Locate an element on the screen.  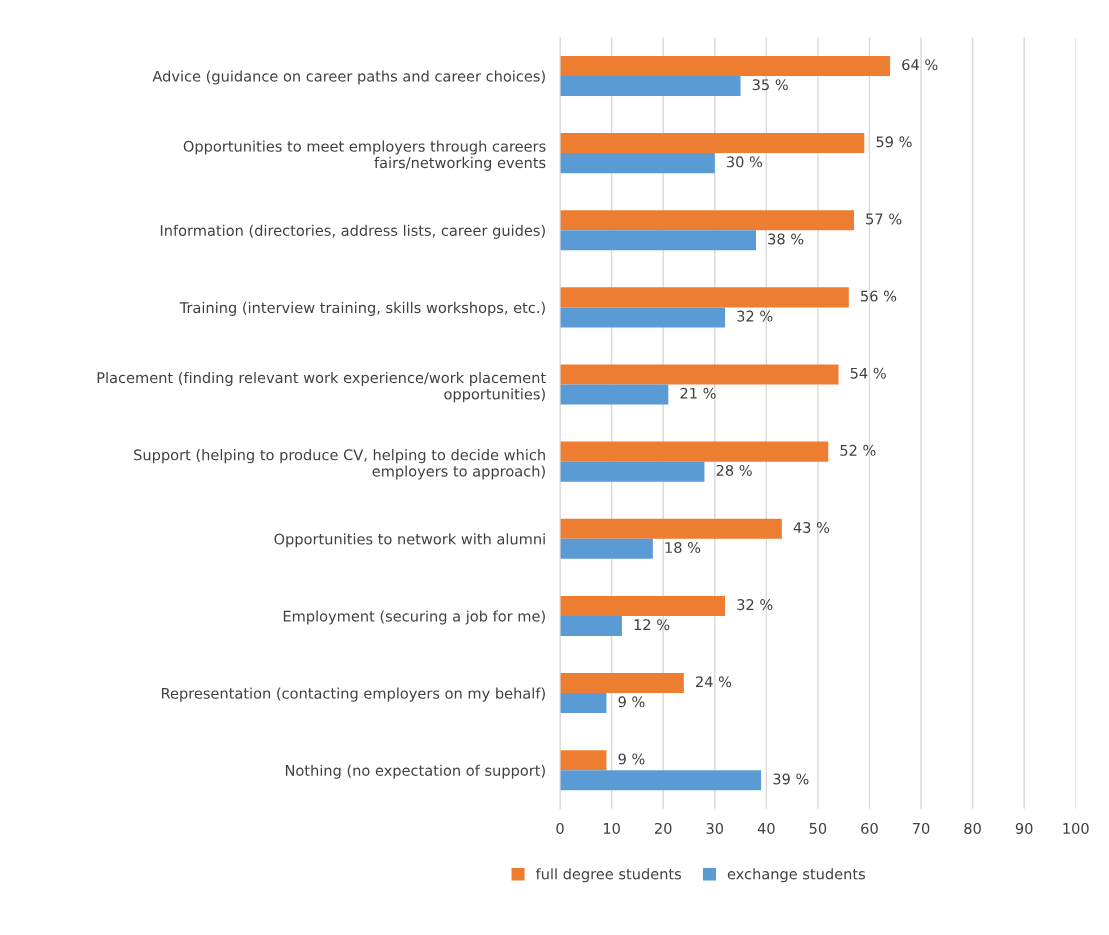
x-tick-label: 20 is located at coordinates (663, 828).